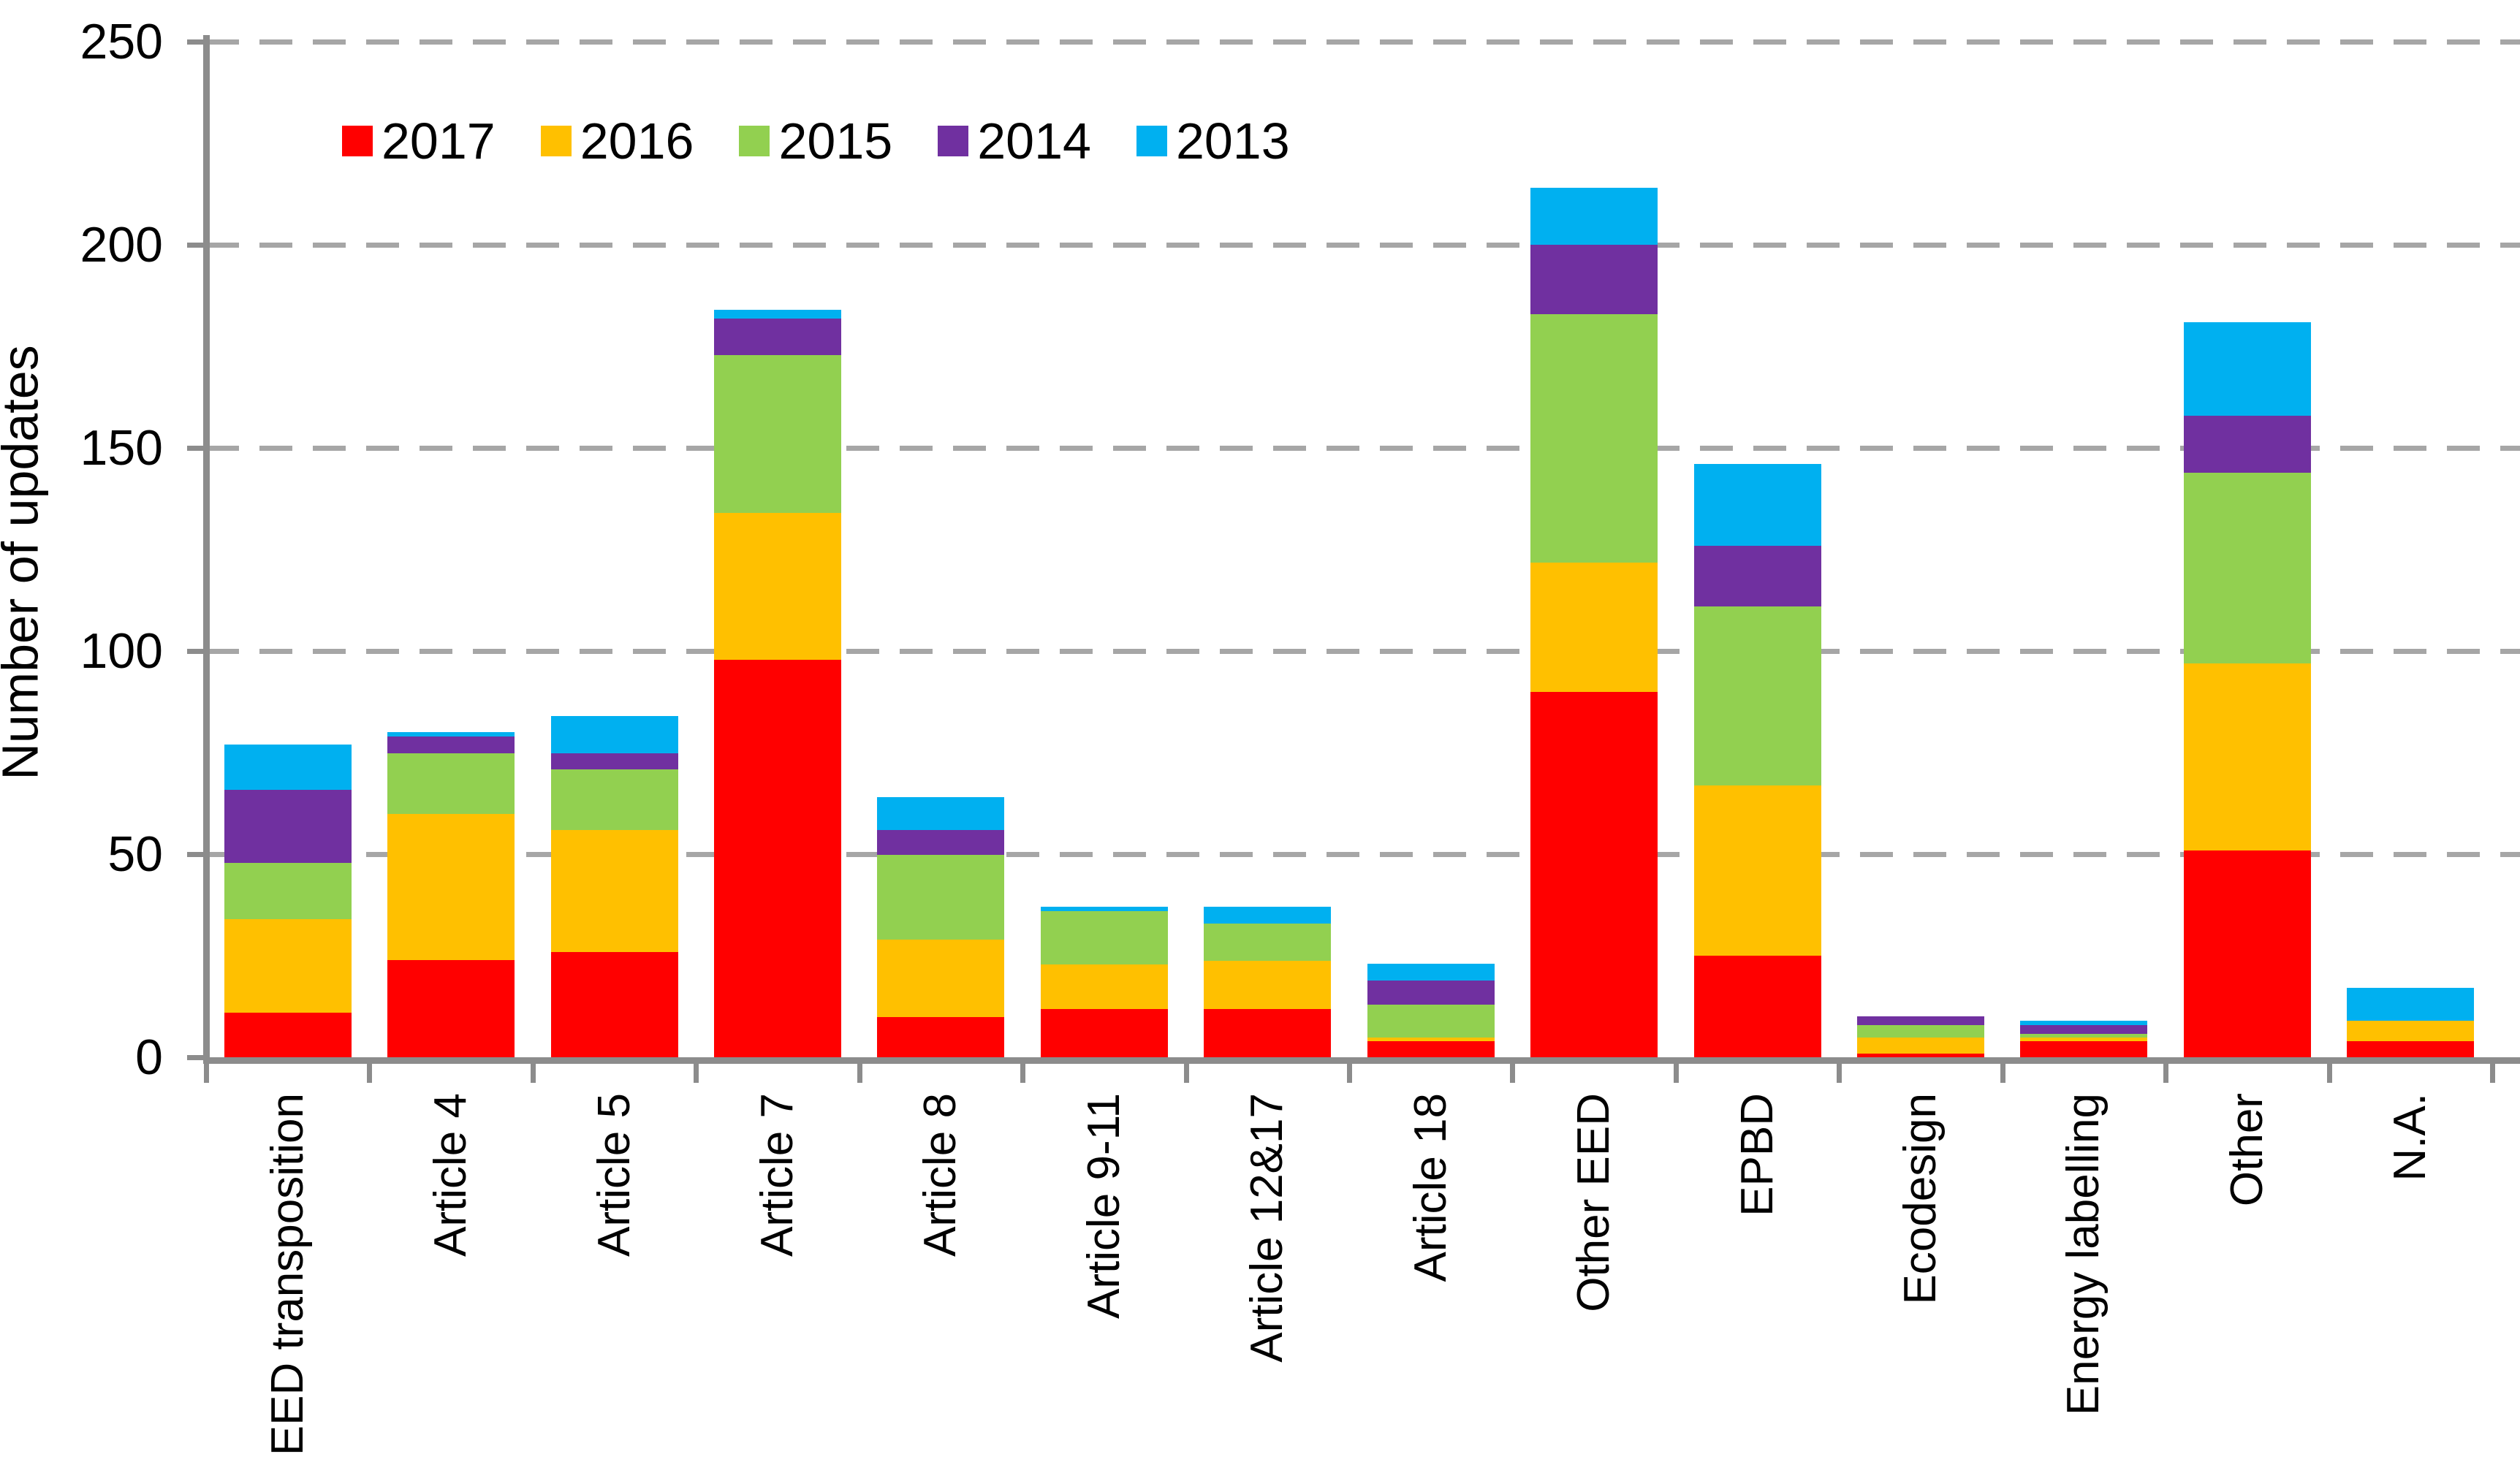 The image size is (2520, 1473). I want to click on legend-swatch-2017, so click(357, 141).